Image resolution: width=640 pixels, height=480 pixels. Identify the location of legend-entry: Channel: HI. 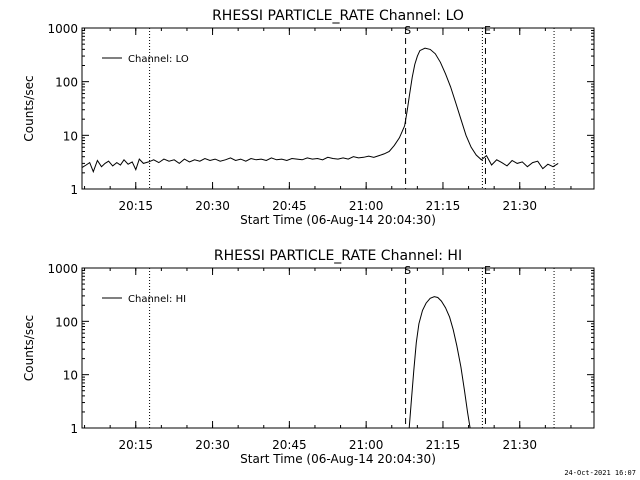
(157, 299).